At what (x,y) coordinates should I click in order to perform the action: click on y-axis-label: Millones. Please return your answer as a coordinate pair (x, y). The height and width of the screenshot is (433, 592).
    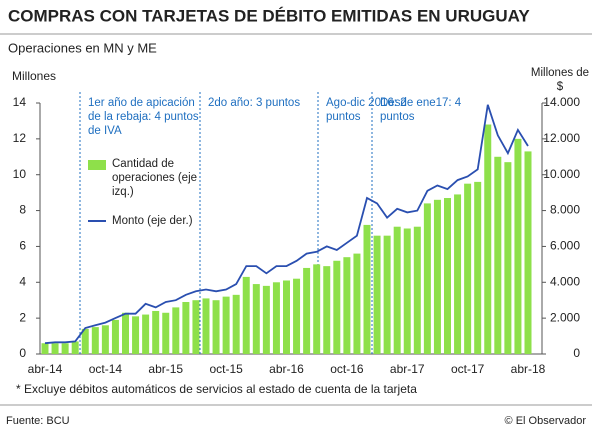
    Looking at the image, I should click on (34, 76).